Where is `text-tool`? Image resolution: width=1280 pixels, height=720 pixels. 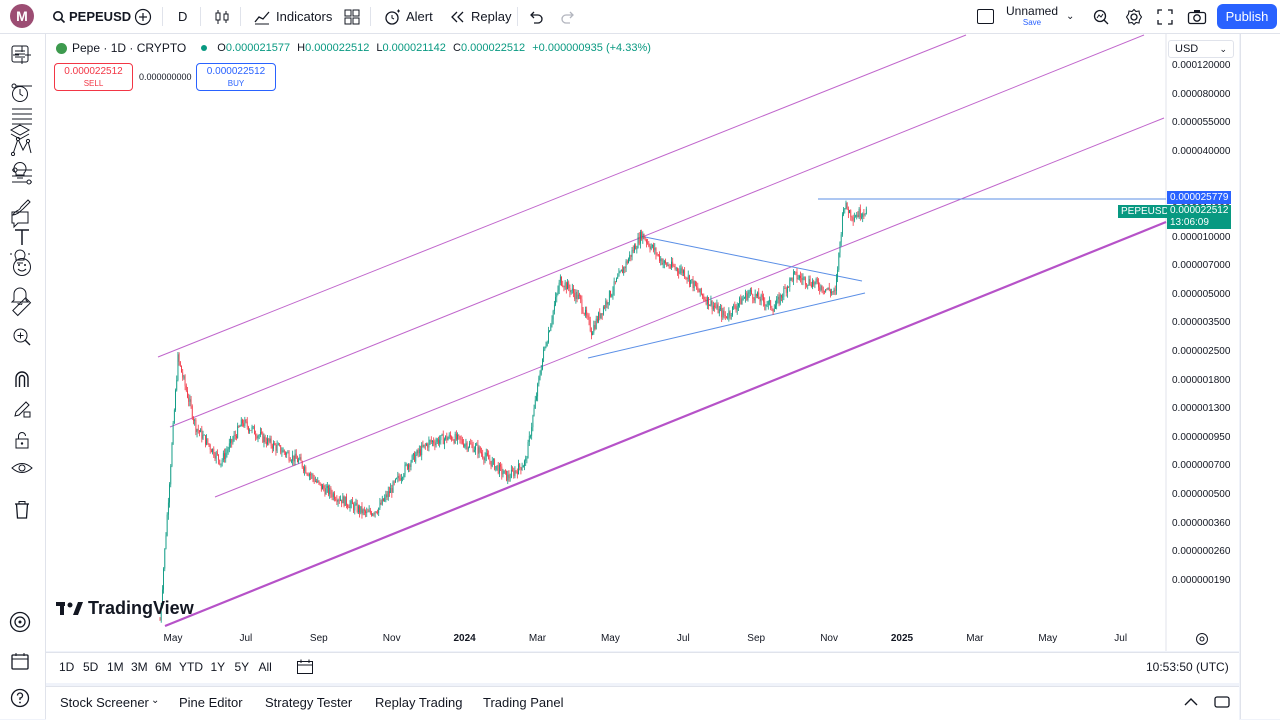
text-tool is located at coordinates (22, 237).